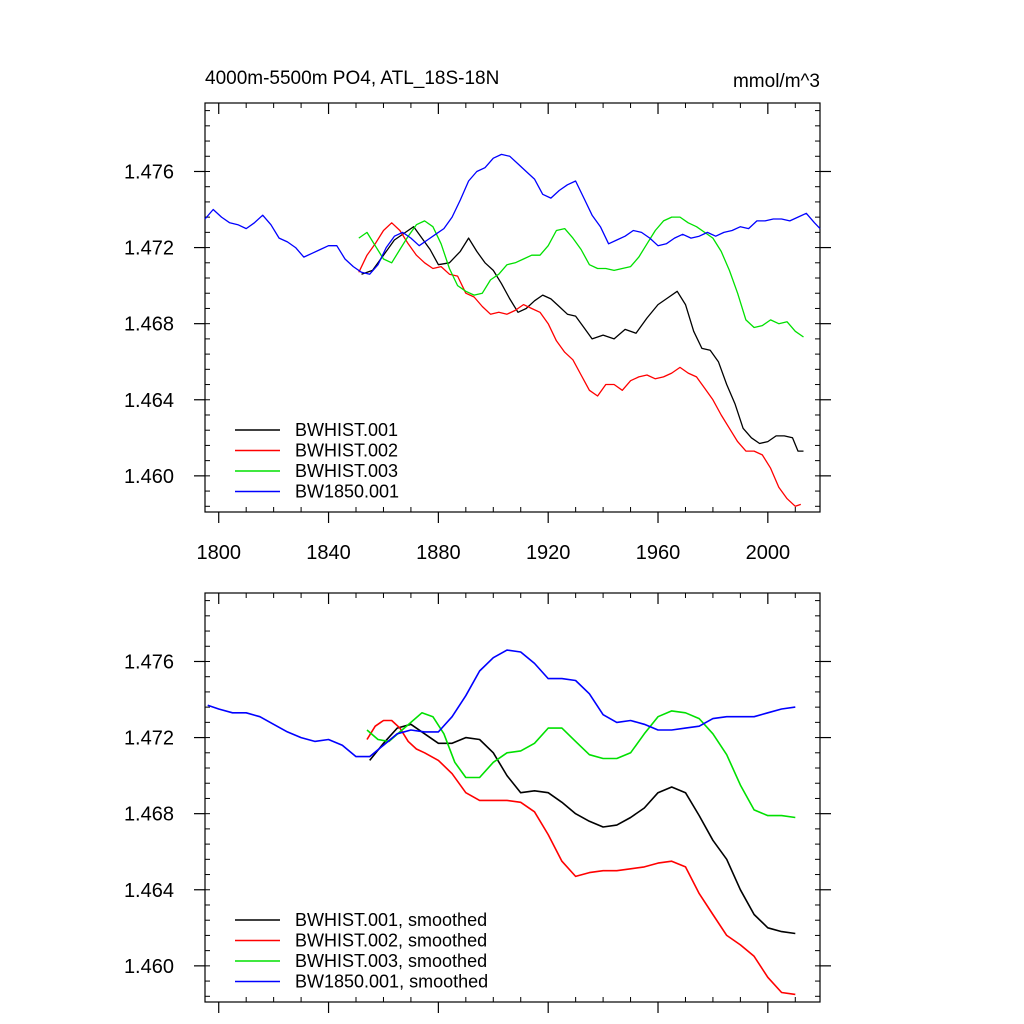  I want to click on panel-title: 4000m-5500m PO4, ATL_18S-18N, so click(352, 78).